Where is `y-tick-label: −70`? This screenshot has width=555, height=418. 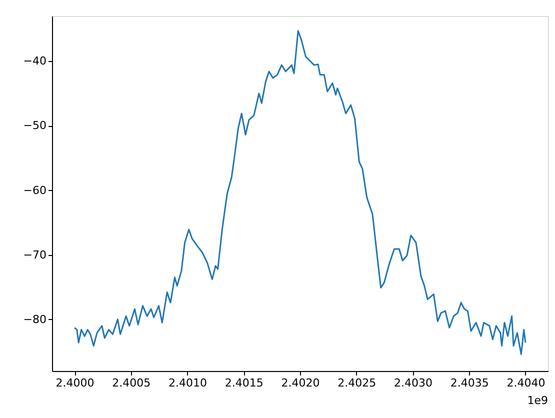
y-tick-label: −70 is located at coordinates (34, 255).